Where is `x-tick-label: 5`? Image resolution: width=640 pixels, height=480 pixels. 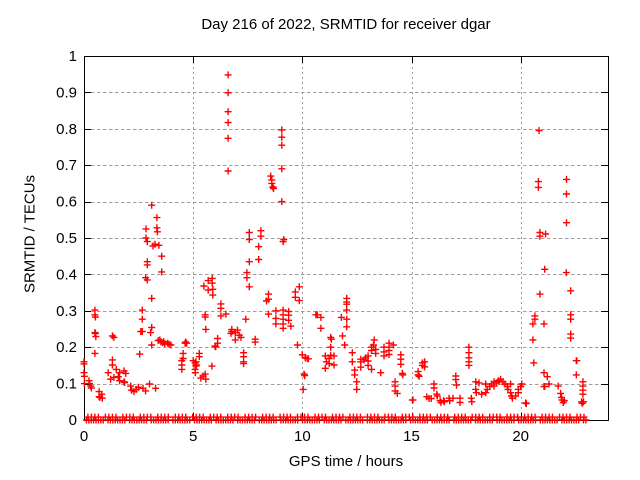
x-tick-label: 5 is located at coordinates (193, 436).